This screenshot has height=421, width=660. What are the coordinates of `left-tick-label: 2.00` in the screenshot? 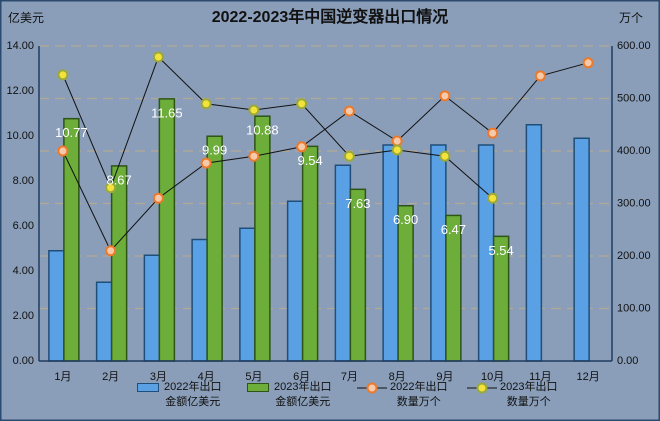 It's located at (23, 316).